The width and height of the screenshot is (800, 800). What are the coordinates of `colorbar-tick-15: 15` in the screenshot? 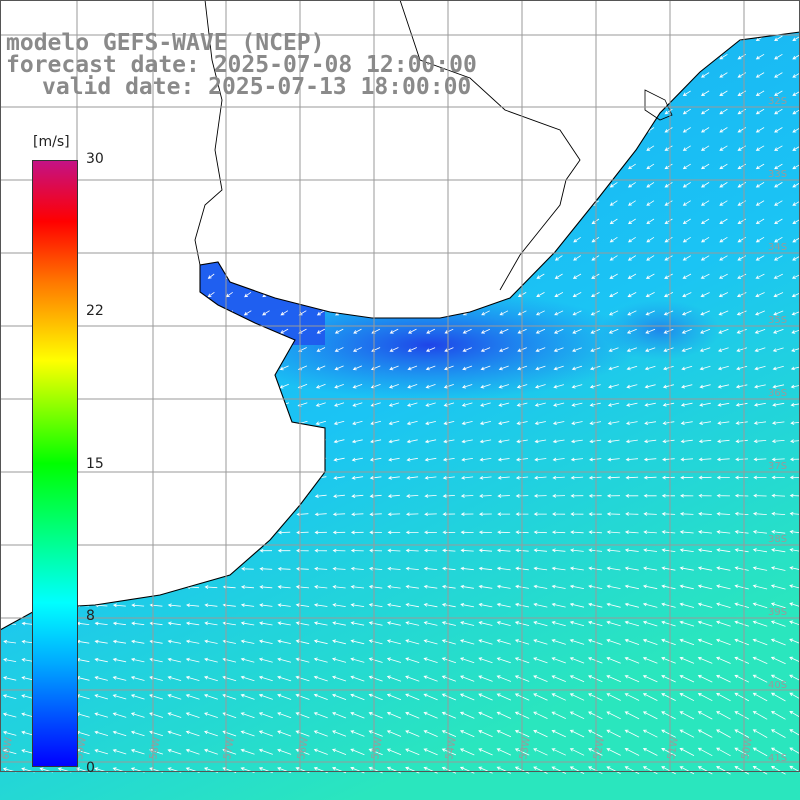 It's located at (95, 464).